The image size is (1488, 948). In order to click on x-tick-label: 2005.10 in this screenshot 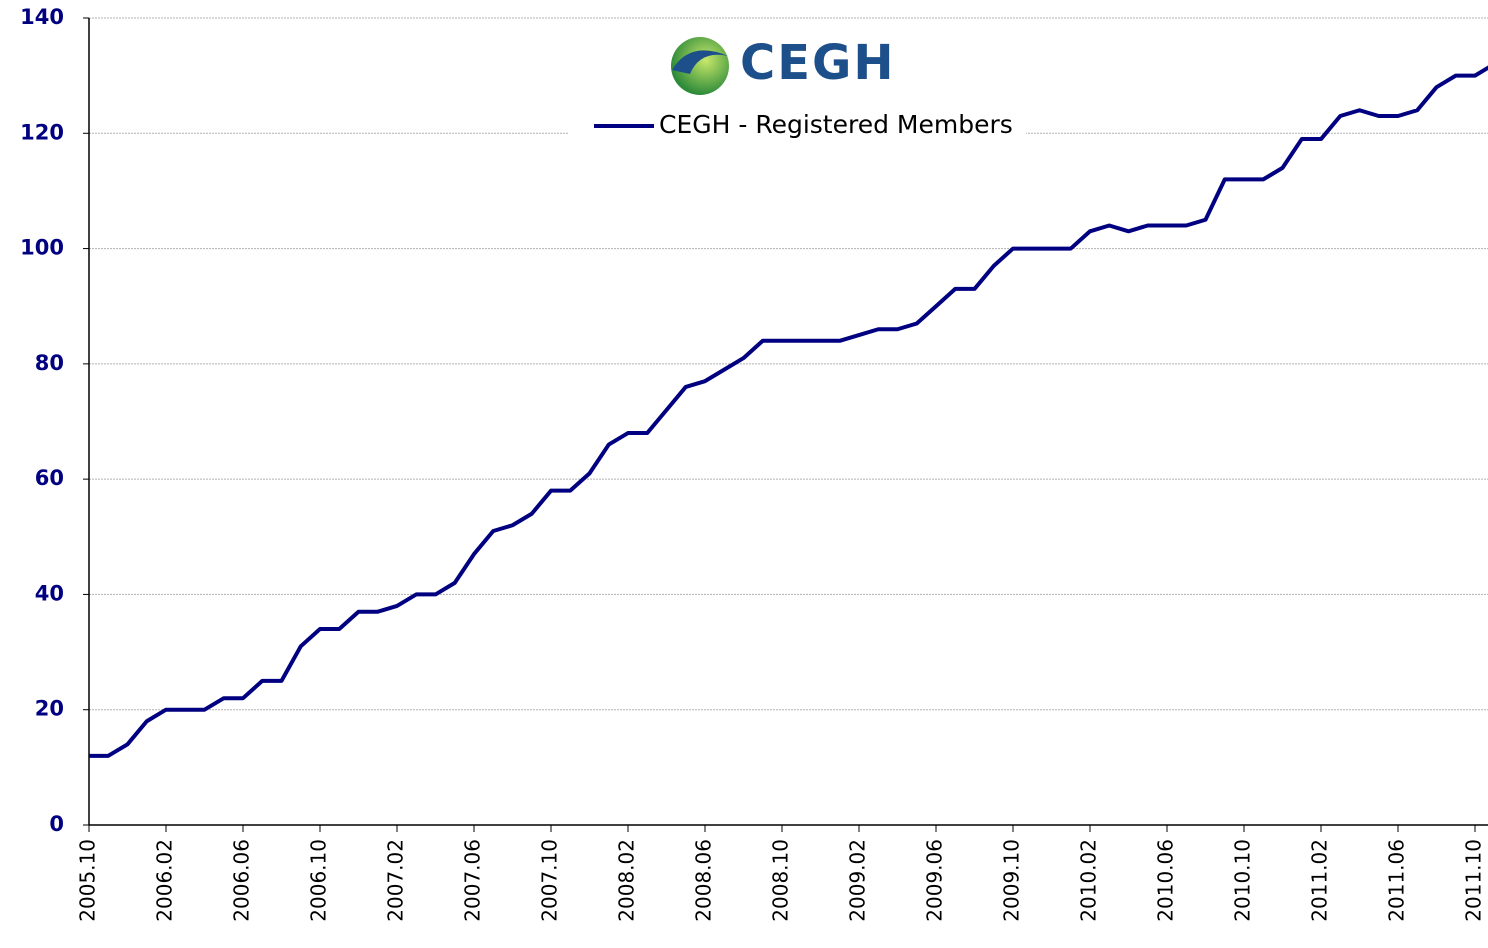, I will do `click(88, 880)`.